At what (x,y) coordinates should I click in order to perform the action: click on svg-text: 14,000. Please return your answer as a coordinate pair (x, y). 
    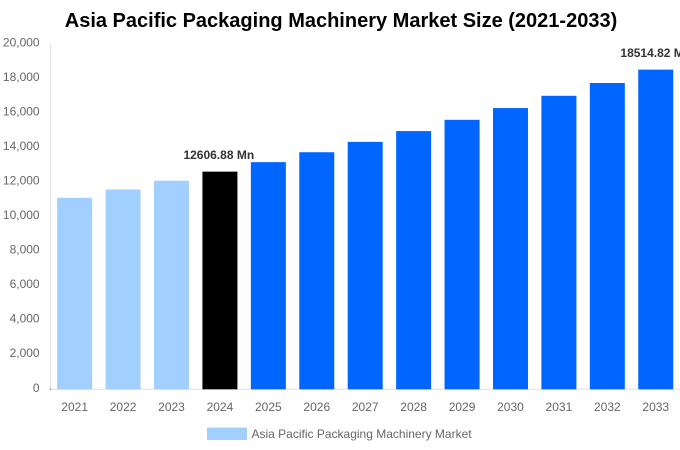
    Looking at the image, I should click on (21, 146).